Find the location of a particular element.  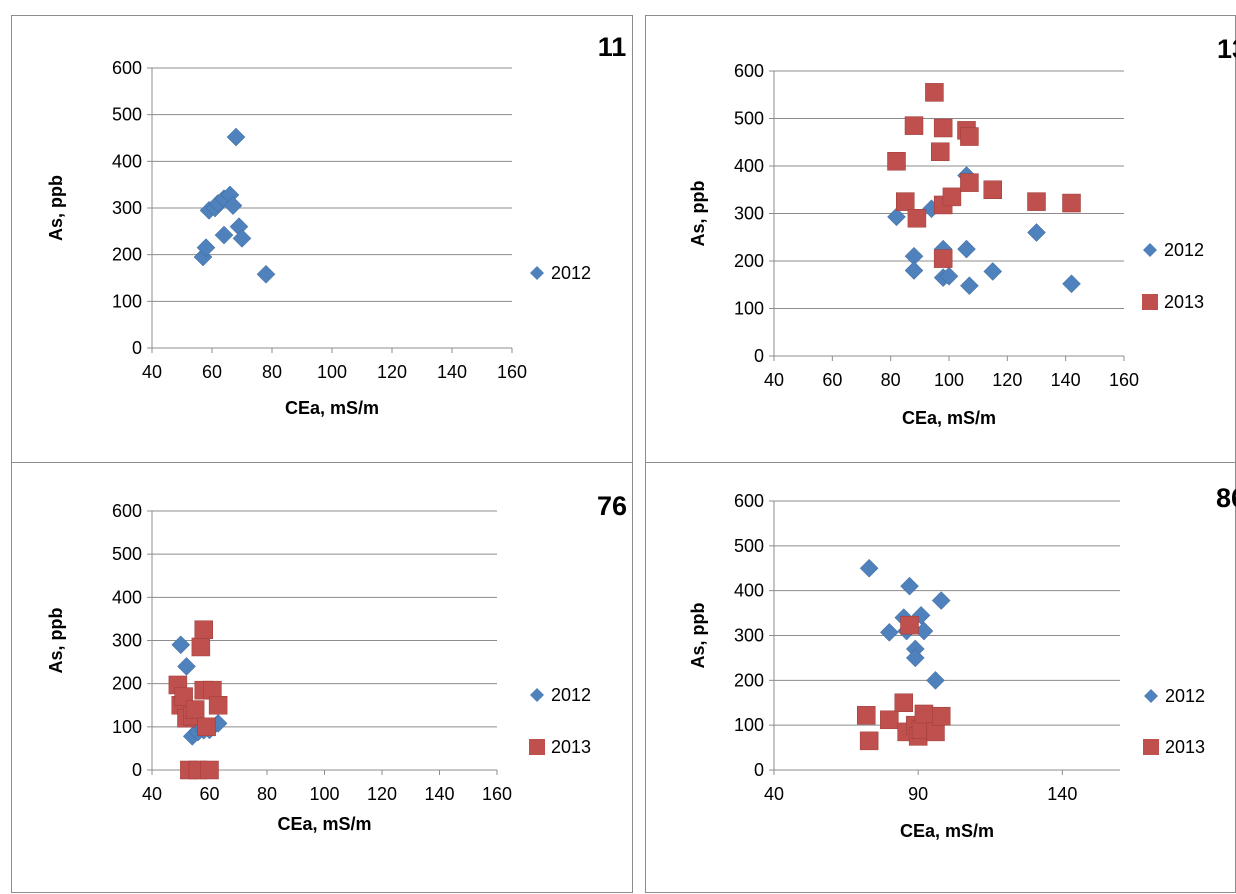

legend-marker-13-2012 is located at coordinates (1150, 250).